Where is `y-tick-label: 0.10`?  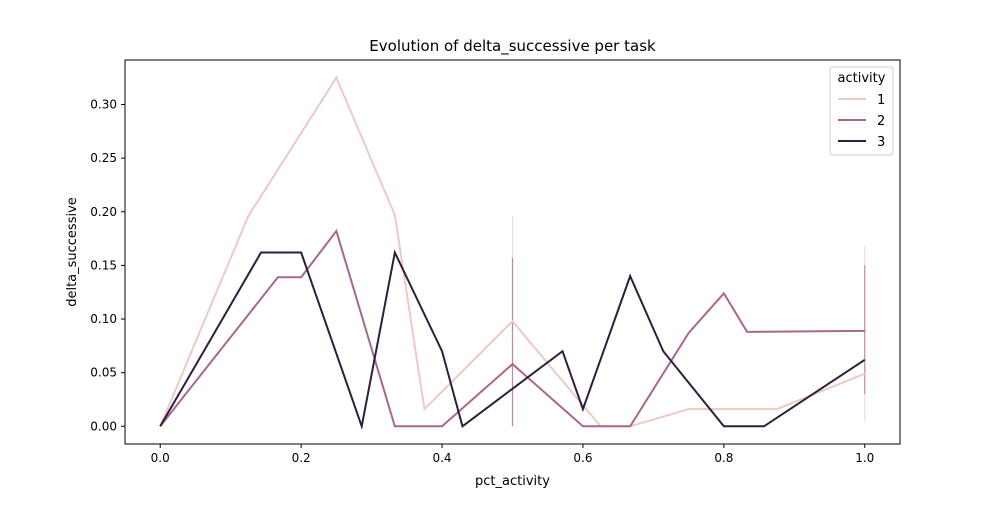 y-tick-label: 0.10 is located at coordinates (103, 319).